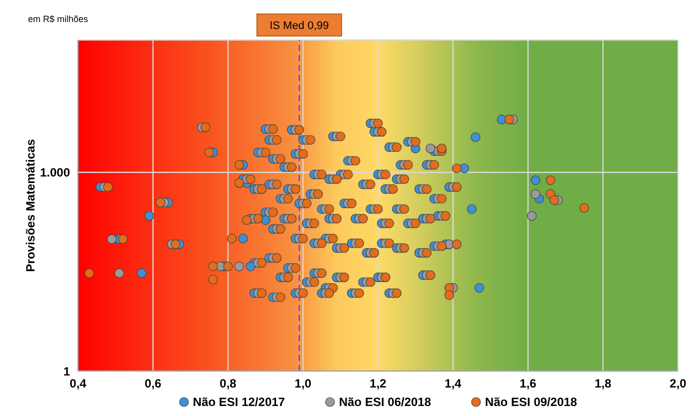 This screenshot has height=416, width=695. What do you see at coordinates (531, 402) in the screenshot?
I see `legend-label: Não ESI 09/2018` at bounding box center [531, 402].